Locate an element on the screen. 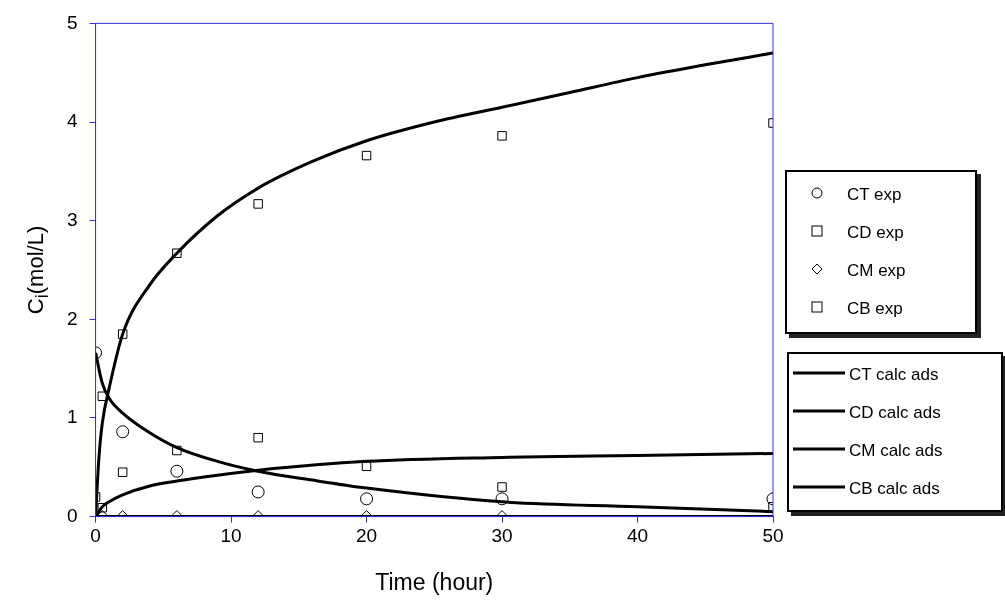  x-tick-label: 0 is located at coordinates (95, 536).